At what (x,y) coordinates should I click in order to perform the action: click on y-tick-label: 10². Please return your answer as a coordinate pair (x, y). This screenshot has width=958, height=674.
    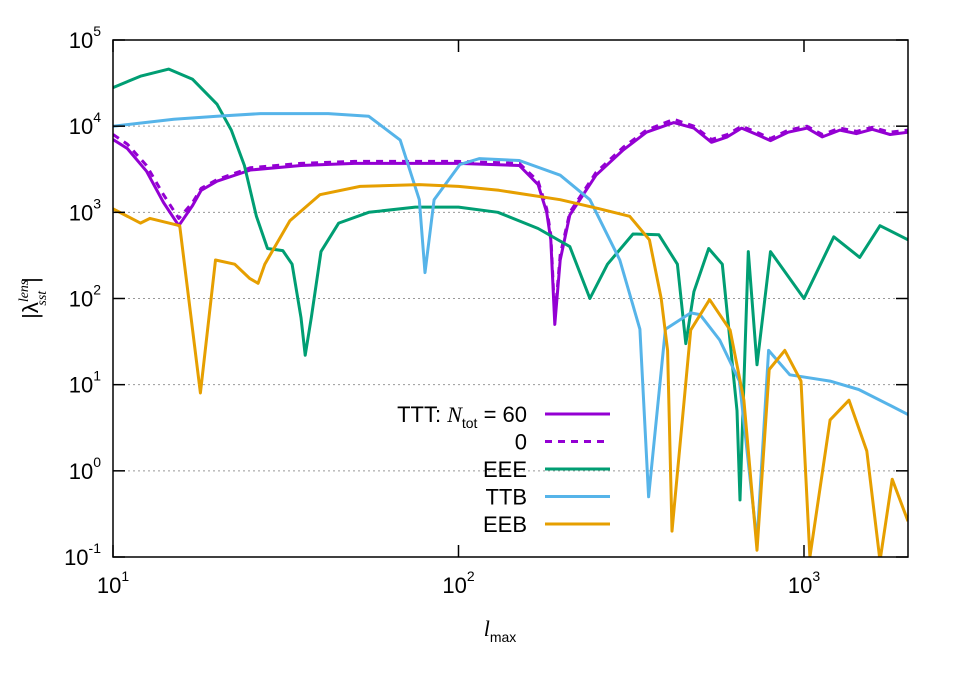
    Looking at the image, I should click on (85, 297).